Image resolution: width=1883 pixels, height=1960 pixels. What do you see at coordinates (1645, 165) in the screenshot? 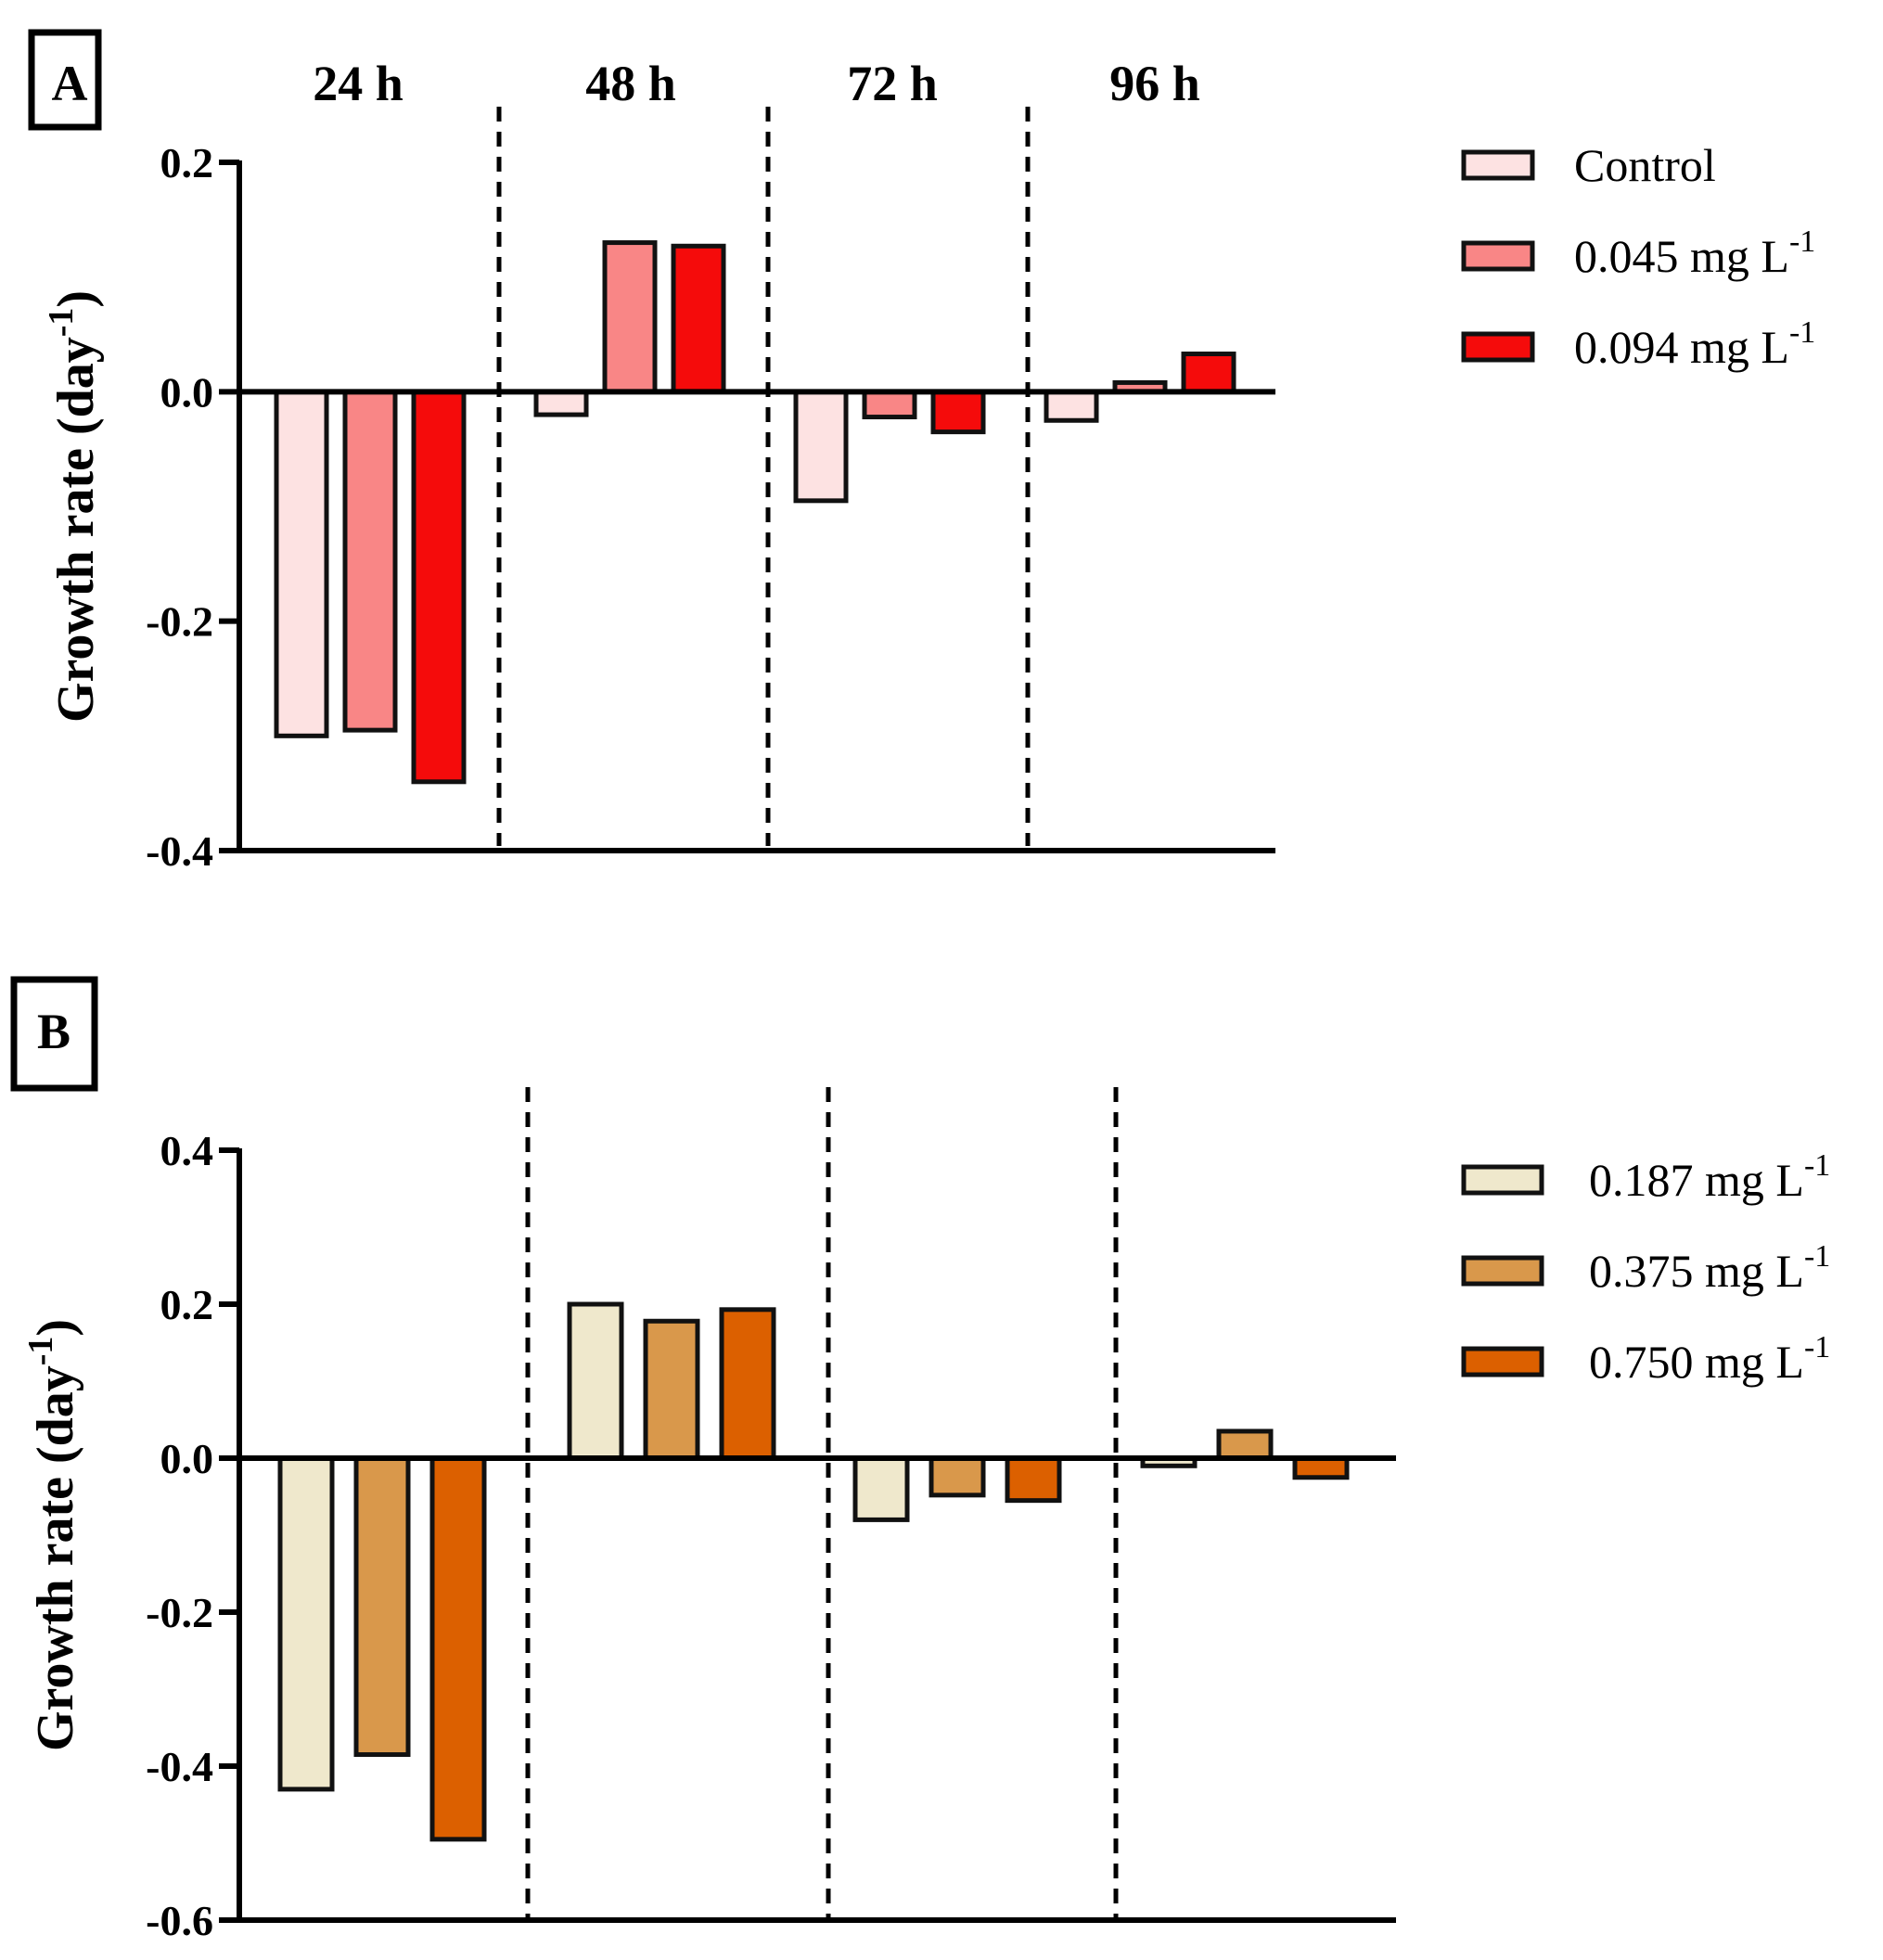
I see `panel-a-legend-label-1: Control` at bounding box center [1645, 165].